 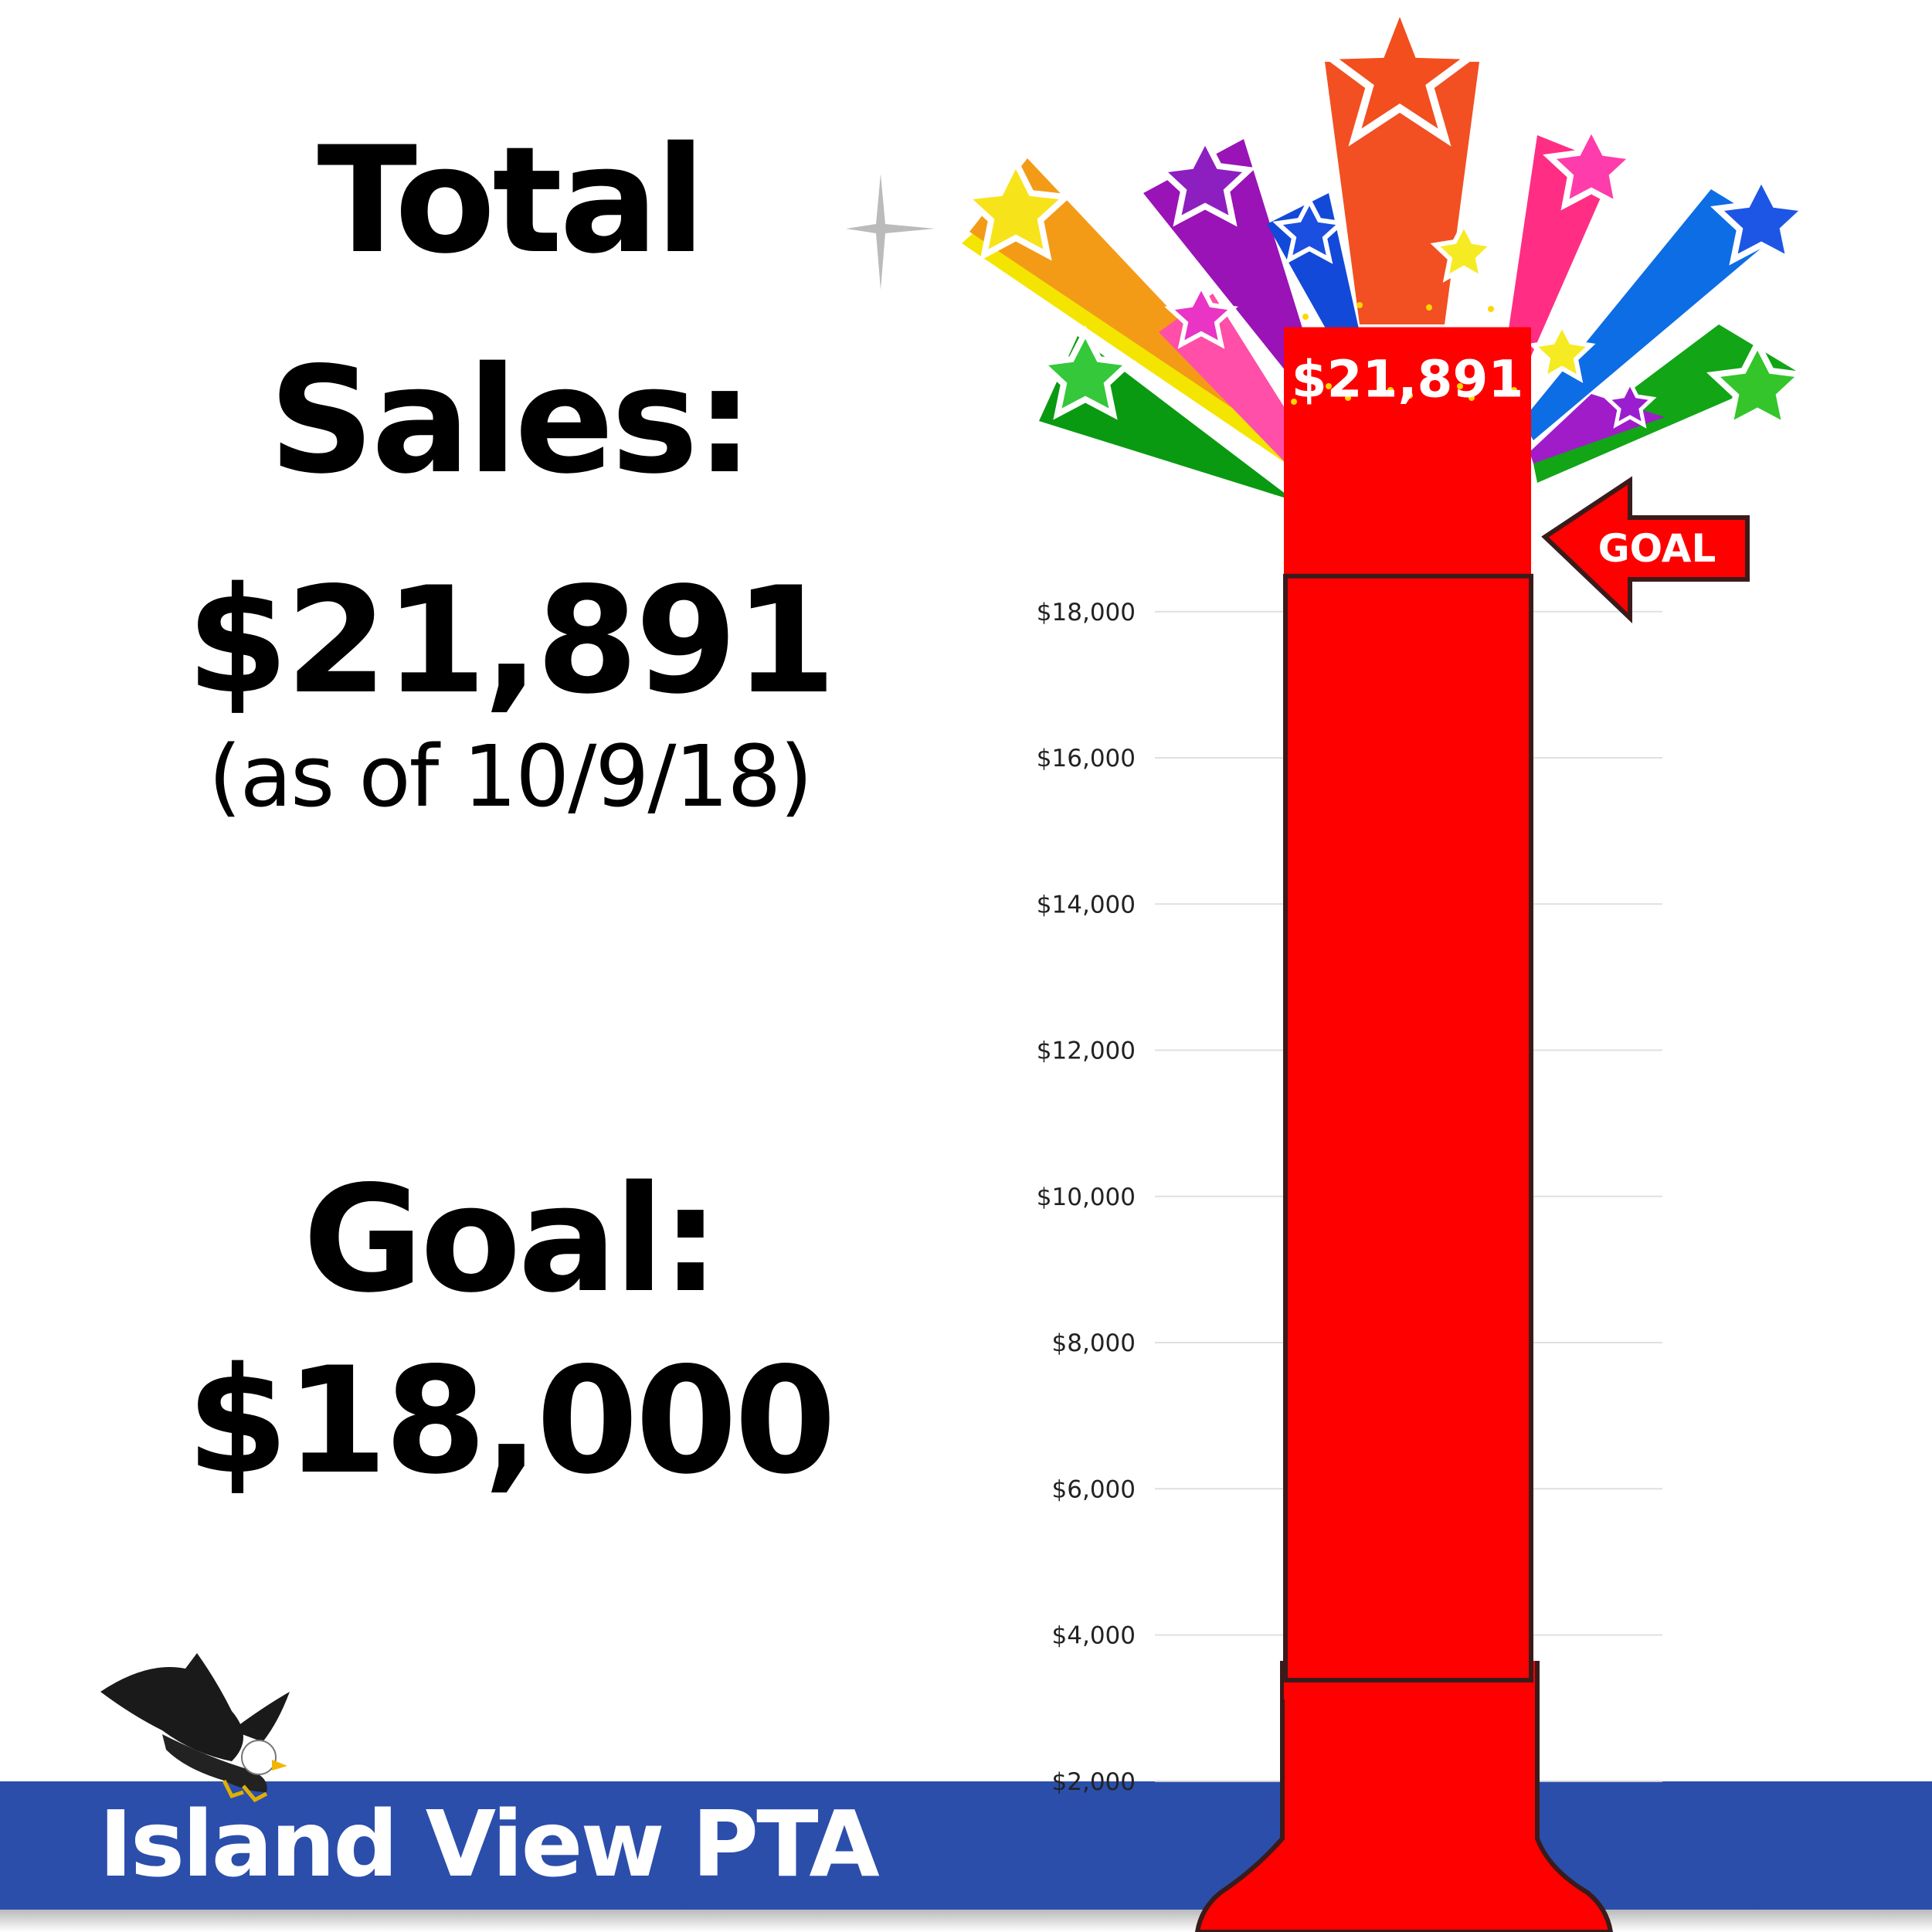 I want to click on y-tick-label: $14,000, so click(x=1086, y=905).